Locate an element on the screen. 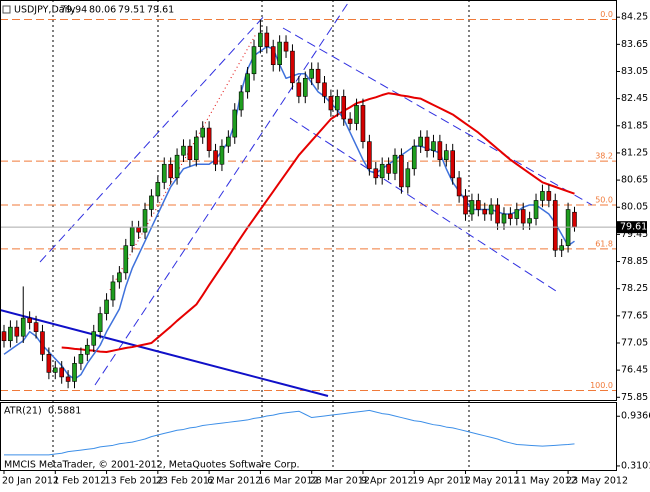  y-tick-label: 75.85 is located at coordinates (634, 397).